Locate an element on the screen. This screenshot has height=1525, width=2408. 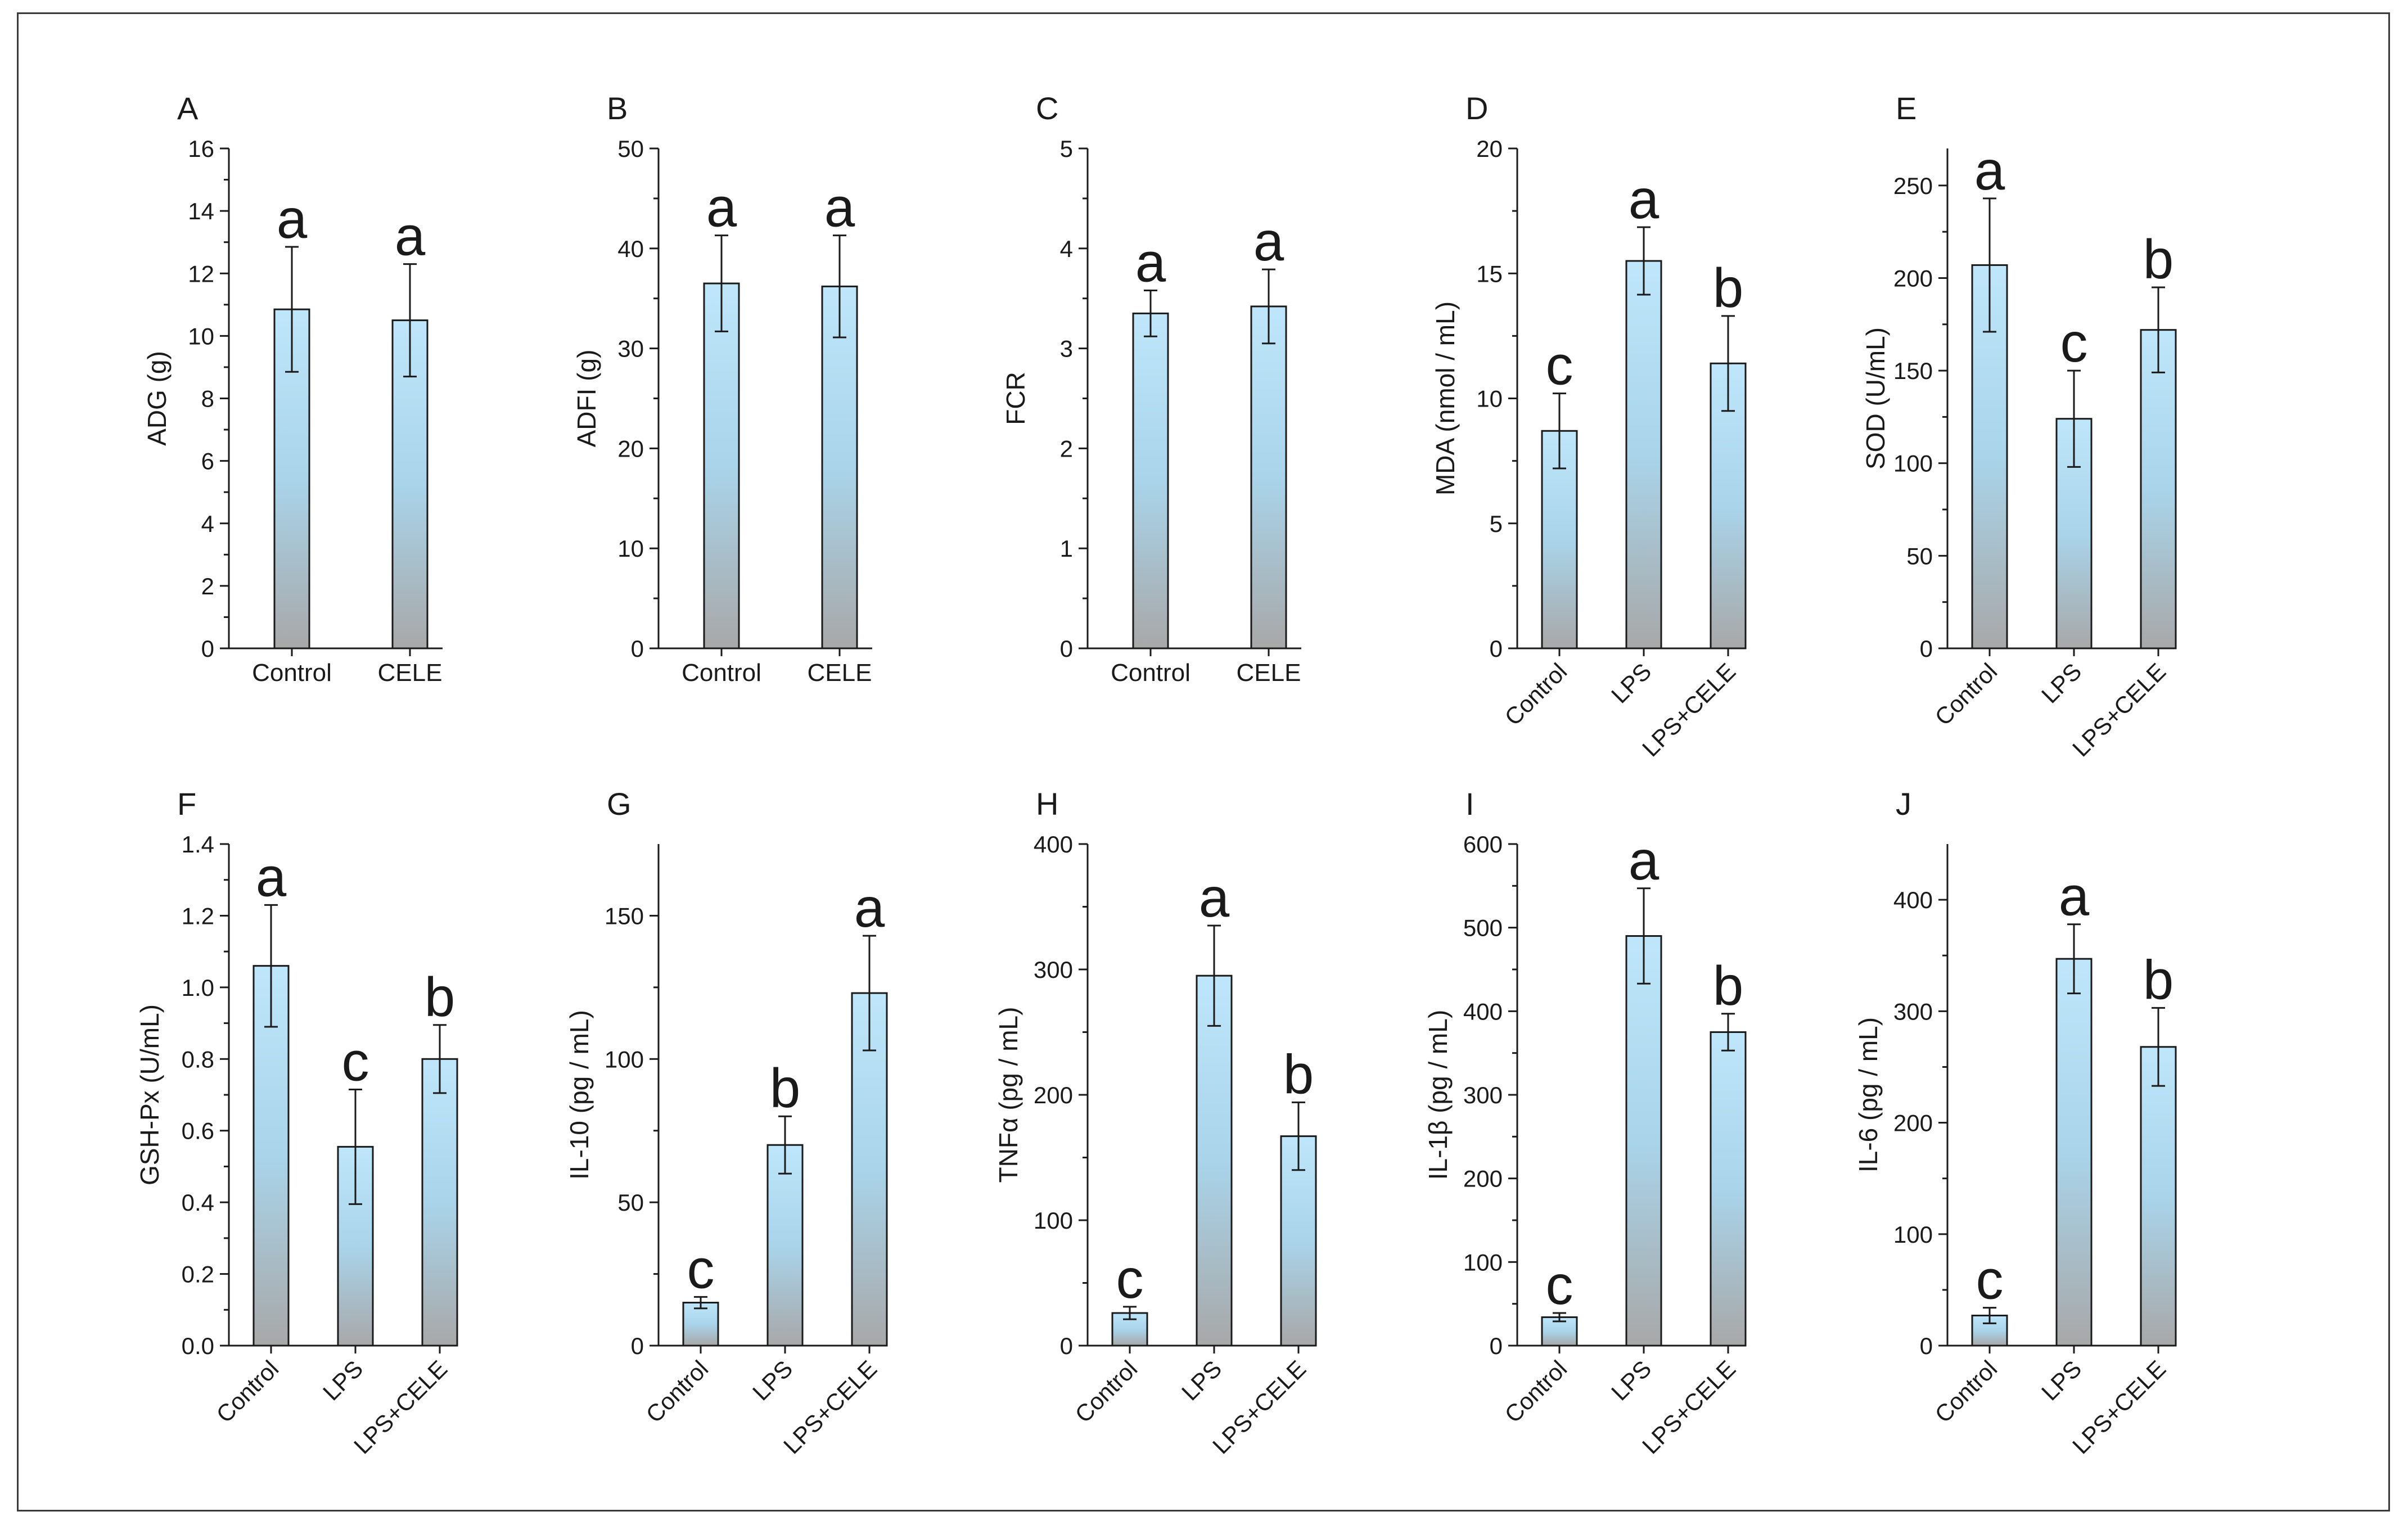
y-tick-label-h: 0 is located at coordinates (1066, 1346).